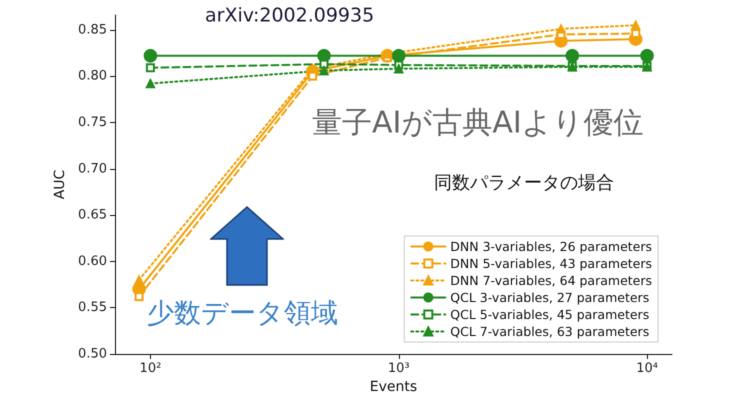 The width and height of the screenshot is (746, 400). Describe the element at coordinates (289, 15) in the screenshot. I see `annotation: arXiv:2002.09935` at that location.